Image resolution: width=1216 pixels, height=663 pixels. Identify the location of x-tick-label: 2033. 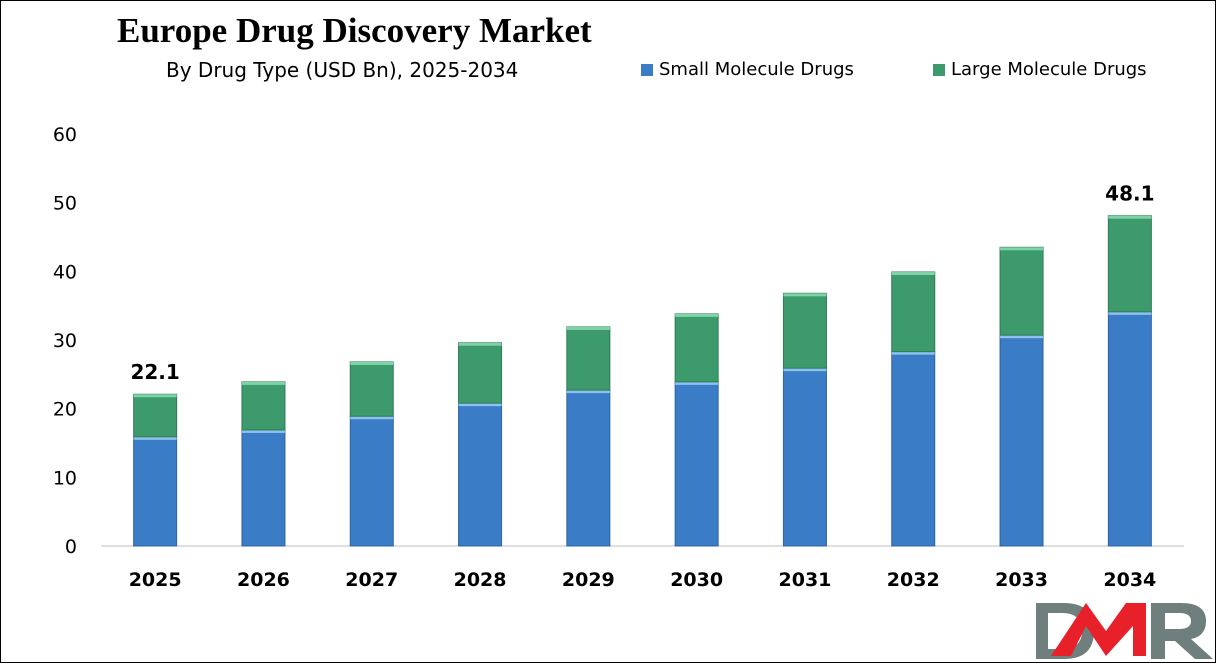
(1021, 580).